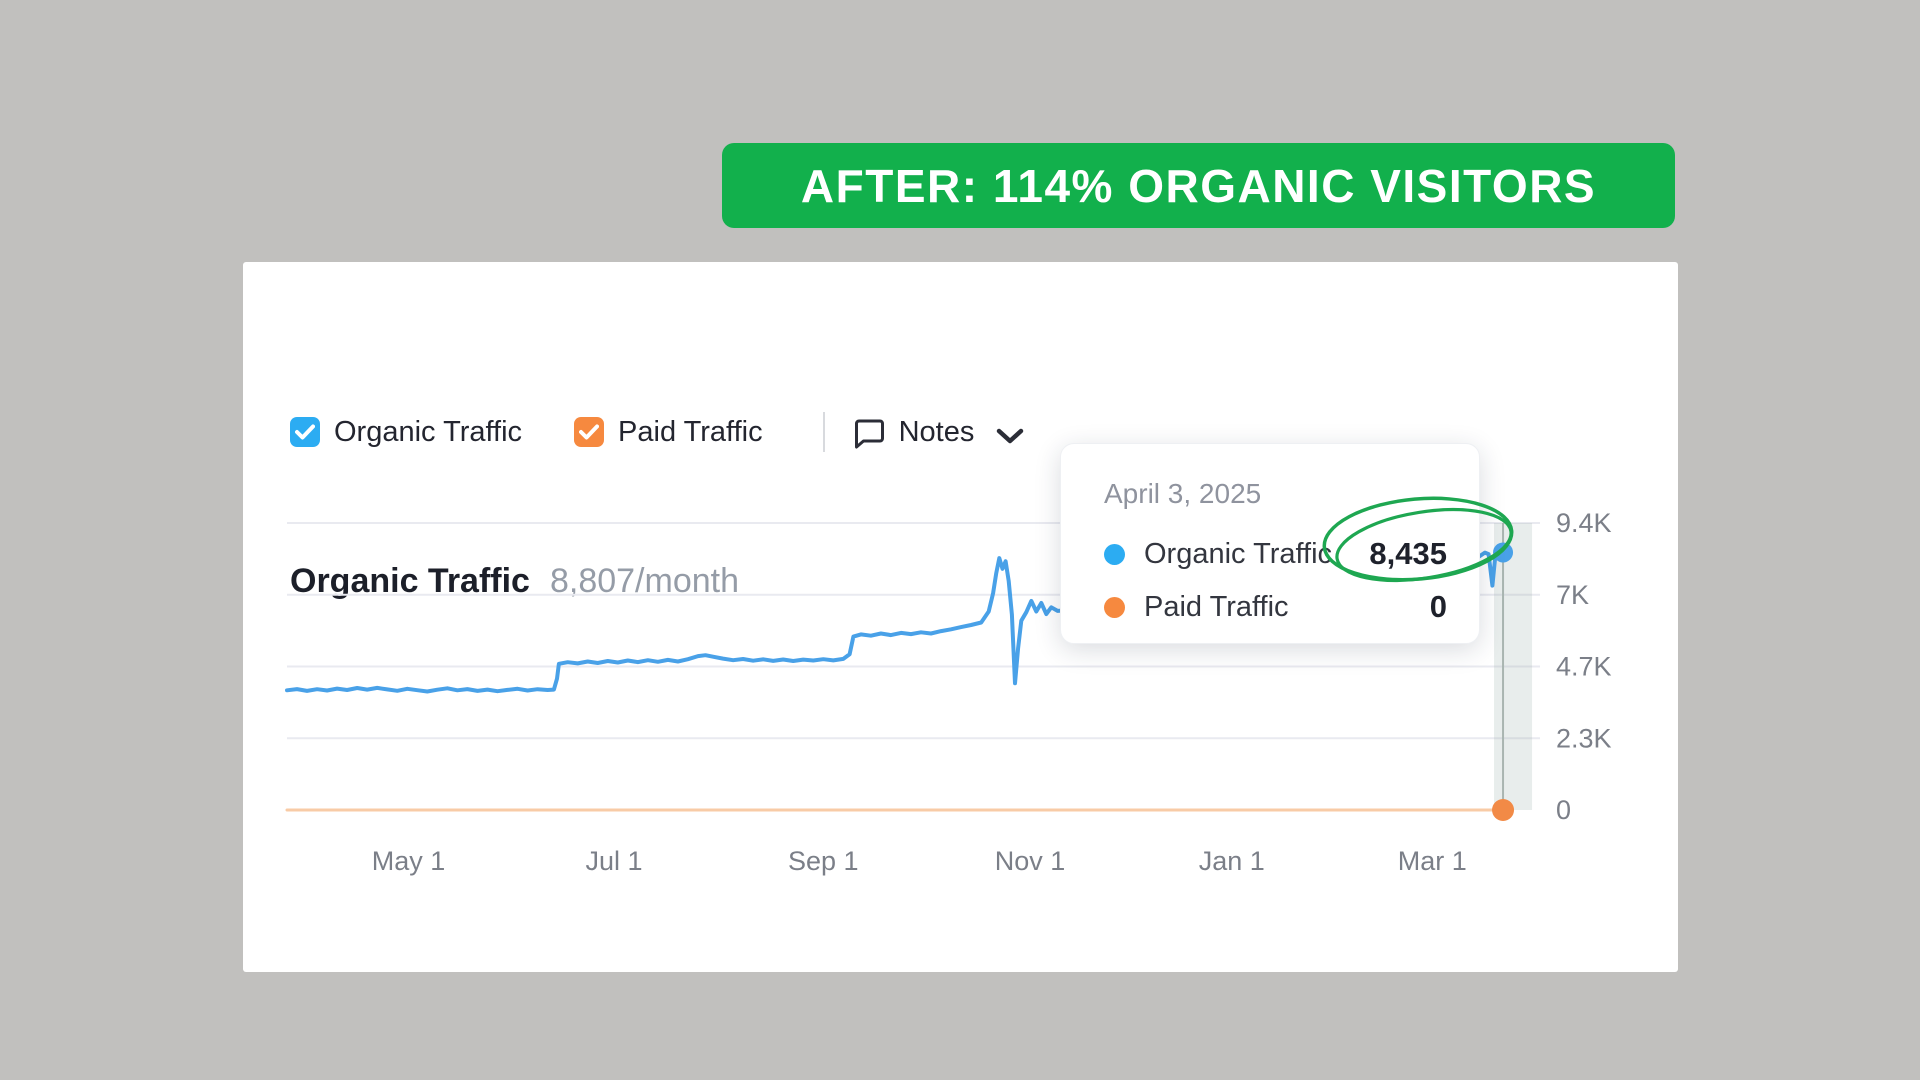  I want to click on tooltip-date: April 3, 2025, so click(1183, 493).